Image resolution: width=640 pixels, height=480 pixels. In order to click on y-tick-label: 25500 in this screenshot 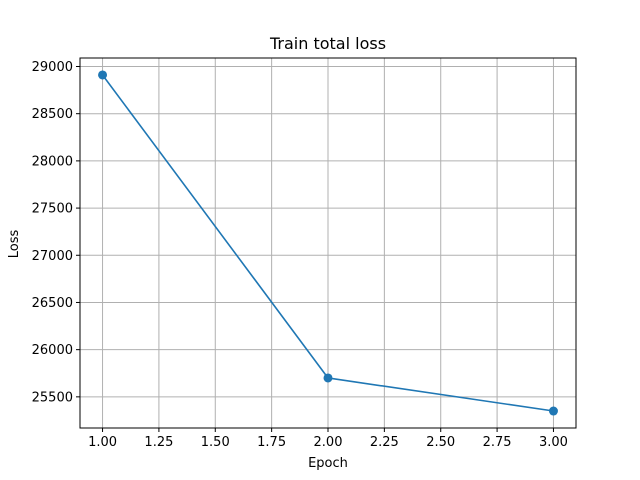, I will do `click(52, 397)`.